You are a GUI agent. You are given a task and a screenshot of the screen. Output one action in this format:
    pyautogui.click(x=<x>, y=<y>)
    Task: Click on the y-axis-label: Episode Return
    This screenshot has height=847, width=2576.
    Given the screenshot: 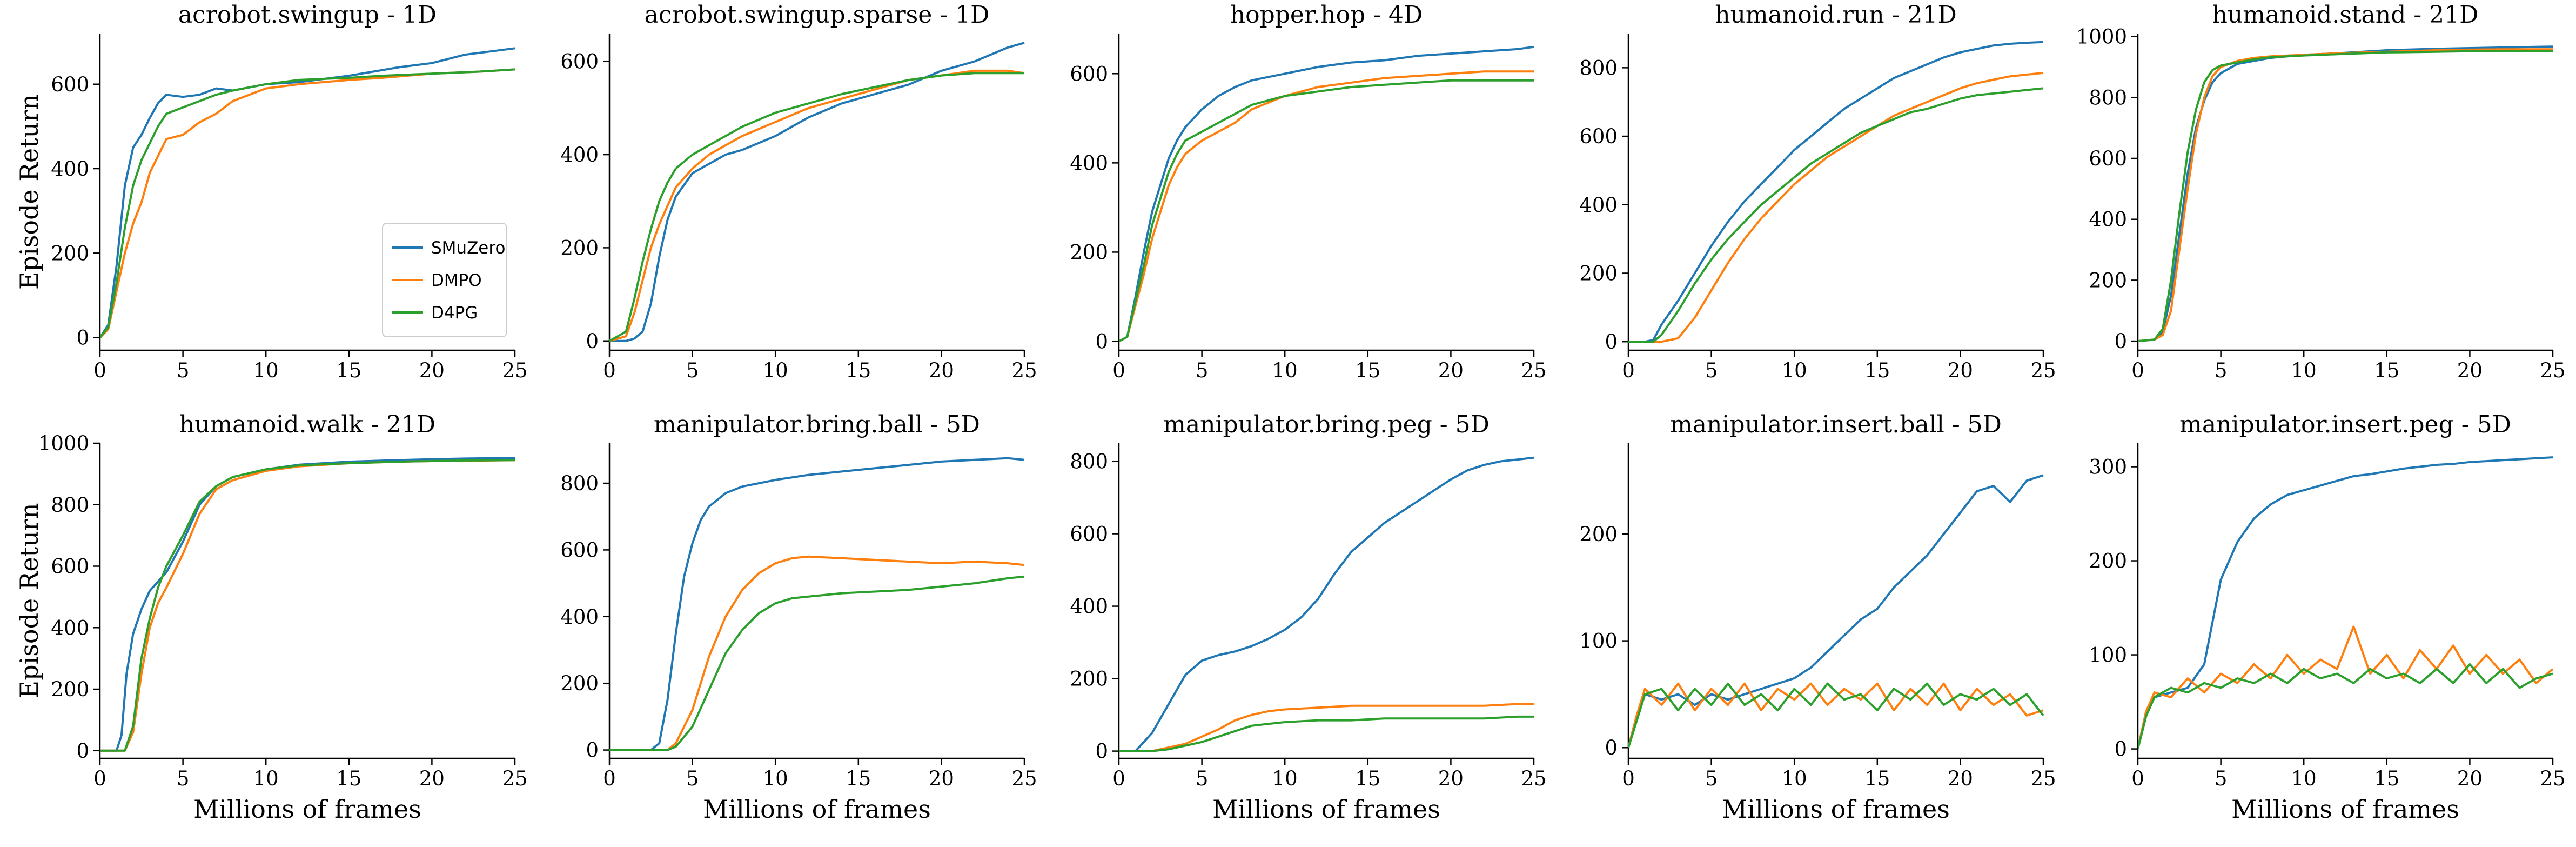 What is the action you would take?
    pyautogui.click(x=30, y=192)
    